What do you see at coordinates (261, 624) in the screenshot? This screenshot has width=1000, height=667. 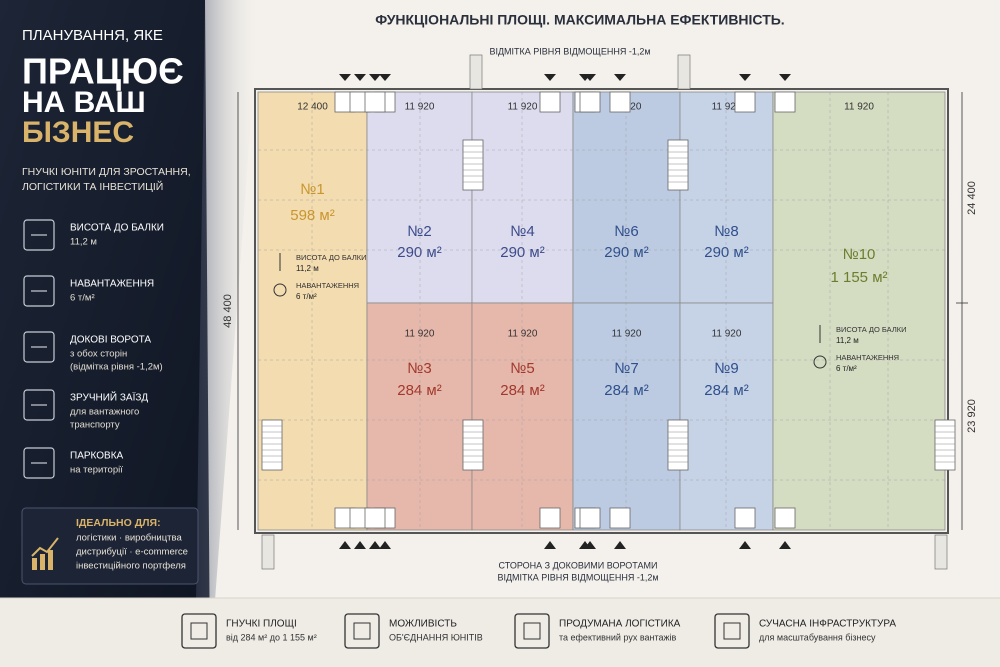 I see `footer-title: ГНУЧКІ ПЛОЩІ` at bounding box center [261, 624].